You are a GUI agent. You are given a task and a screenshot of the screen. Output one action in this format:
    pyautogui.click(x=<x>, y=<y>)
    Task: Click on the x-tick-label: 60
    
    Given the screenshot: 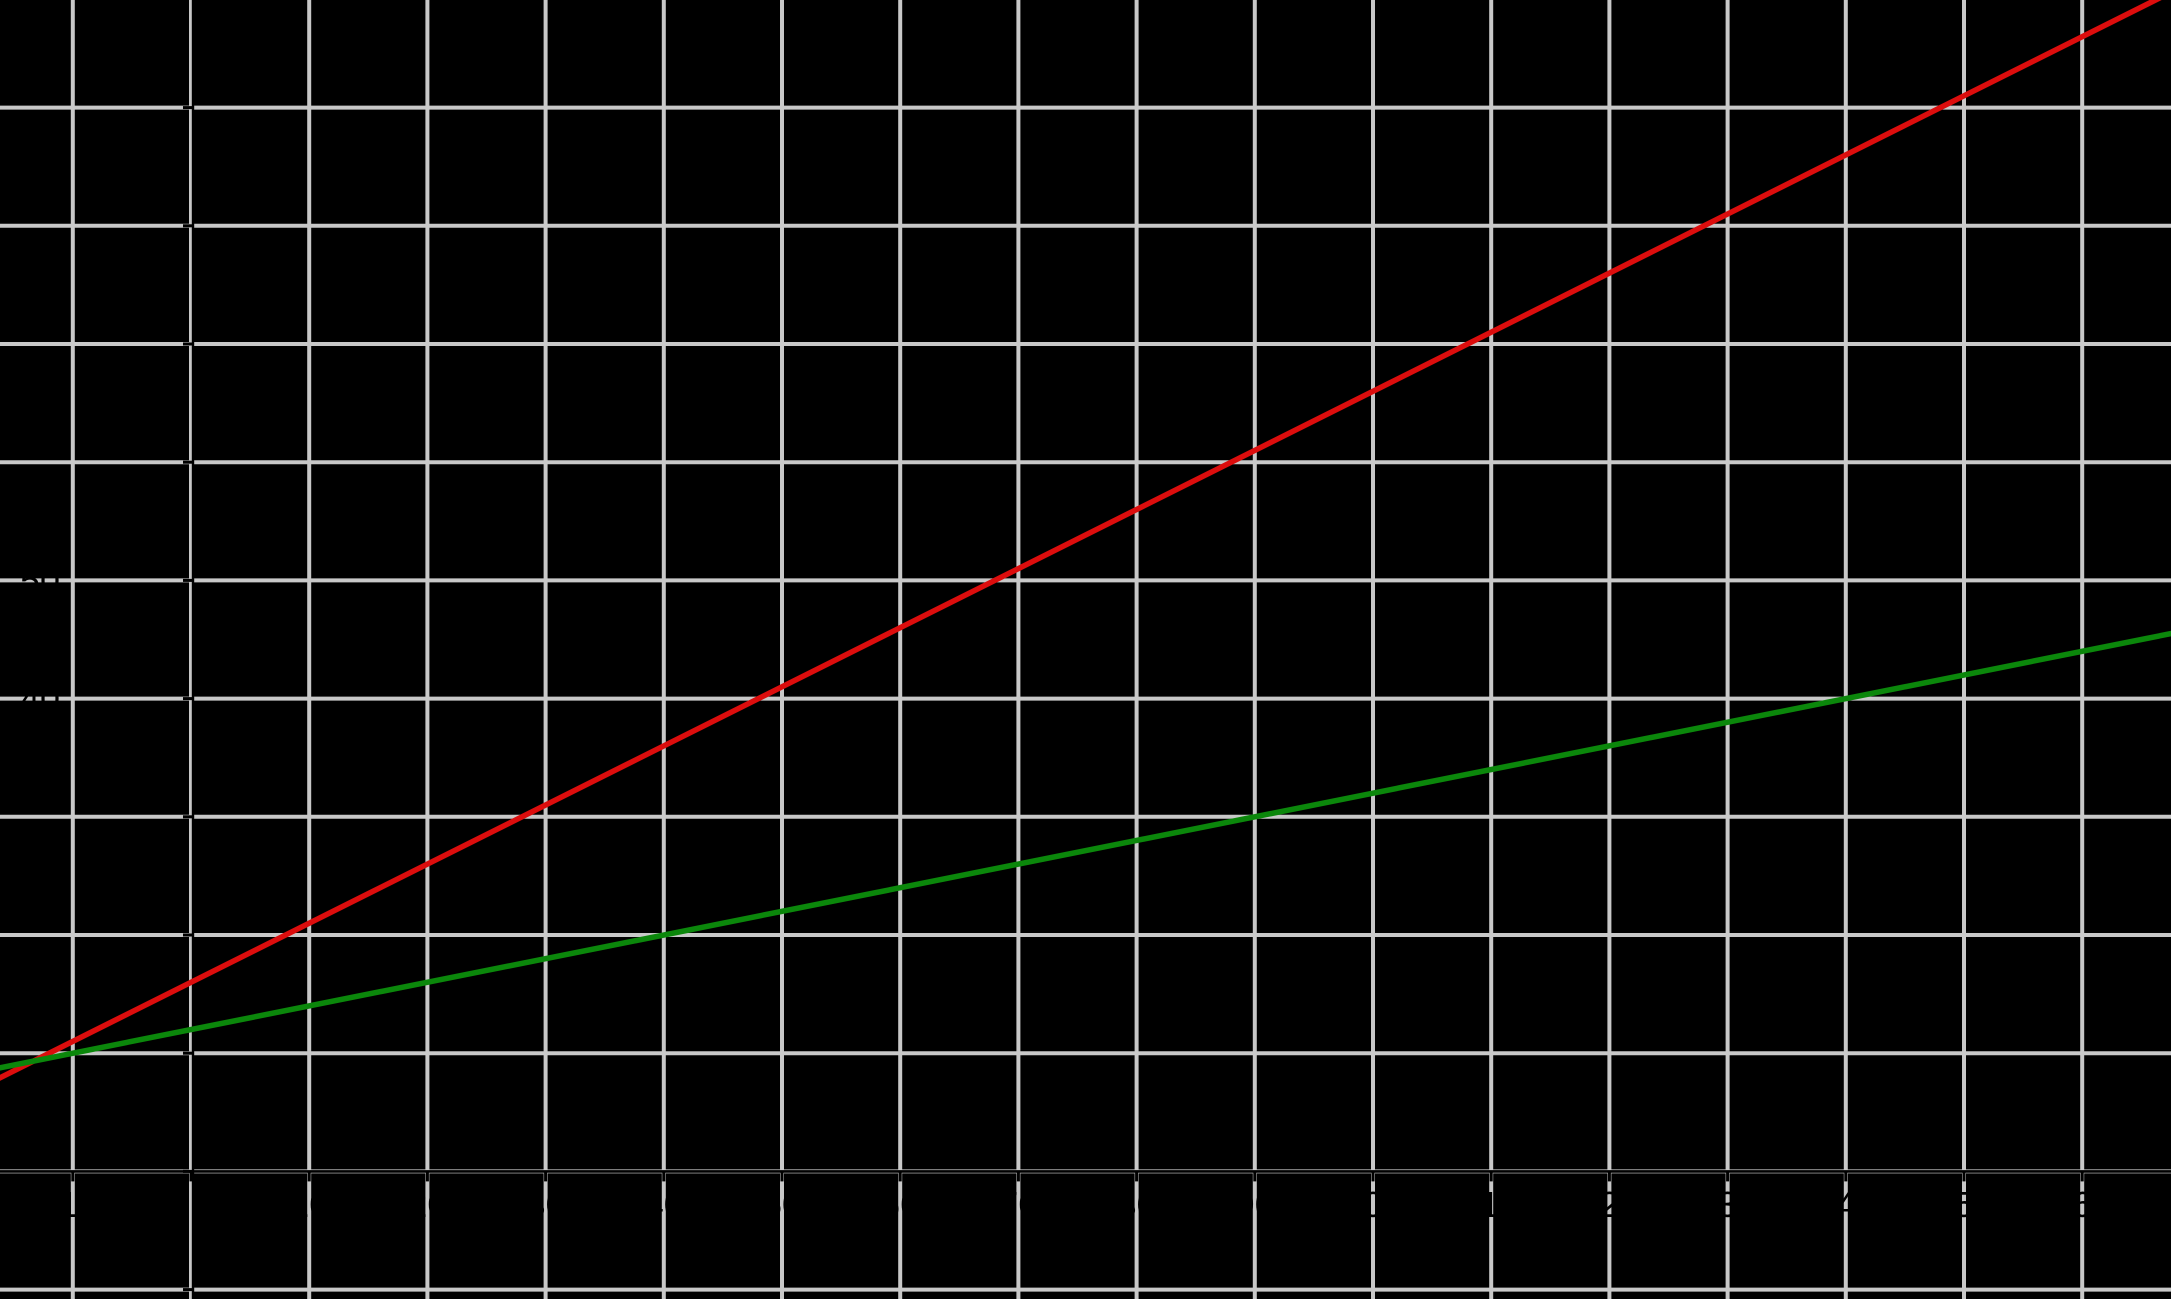 What is the action you would take?
    pyautogui.click(x=900, y=1204)
    